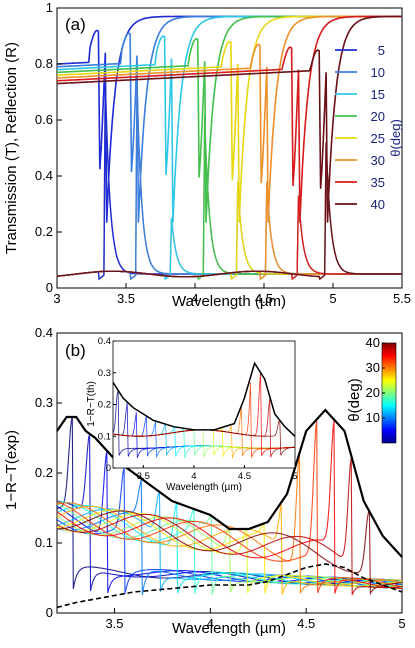 The height and width of the screenshot is (648, 415). What do you see at coordinates (44, 63) in the screenshot?
I see `panel-a-ytick-label: 0.8` at bounding box center [44, 63].